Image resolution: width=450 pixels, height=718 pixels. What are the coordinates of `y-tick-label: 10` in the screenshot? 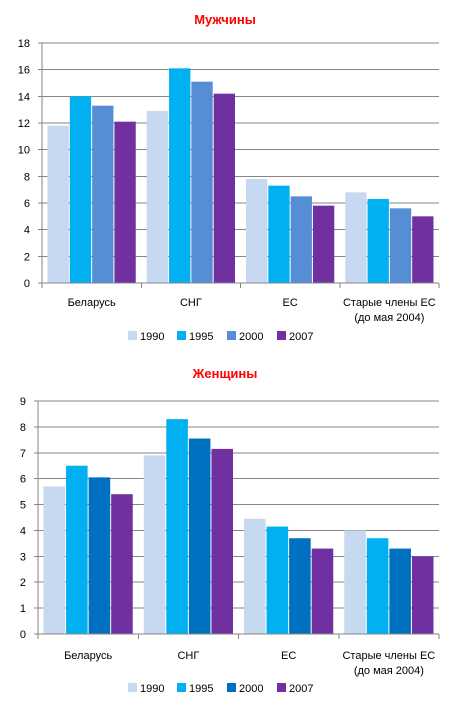 It's located at (24, 151).